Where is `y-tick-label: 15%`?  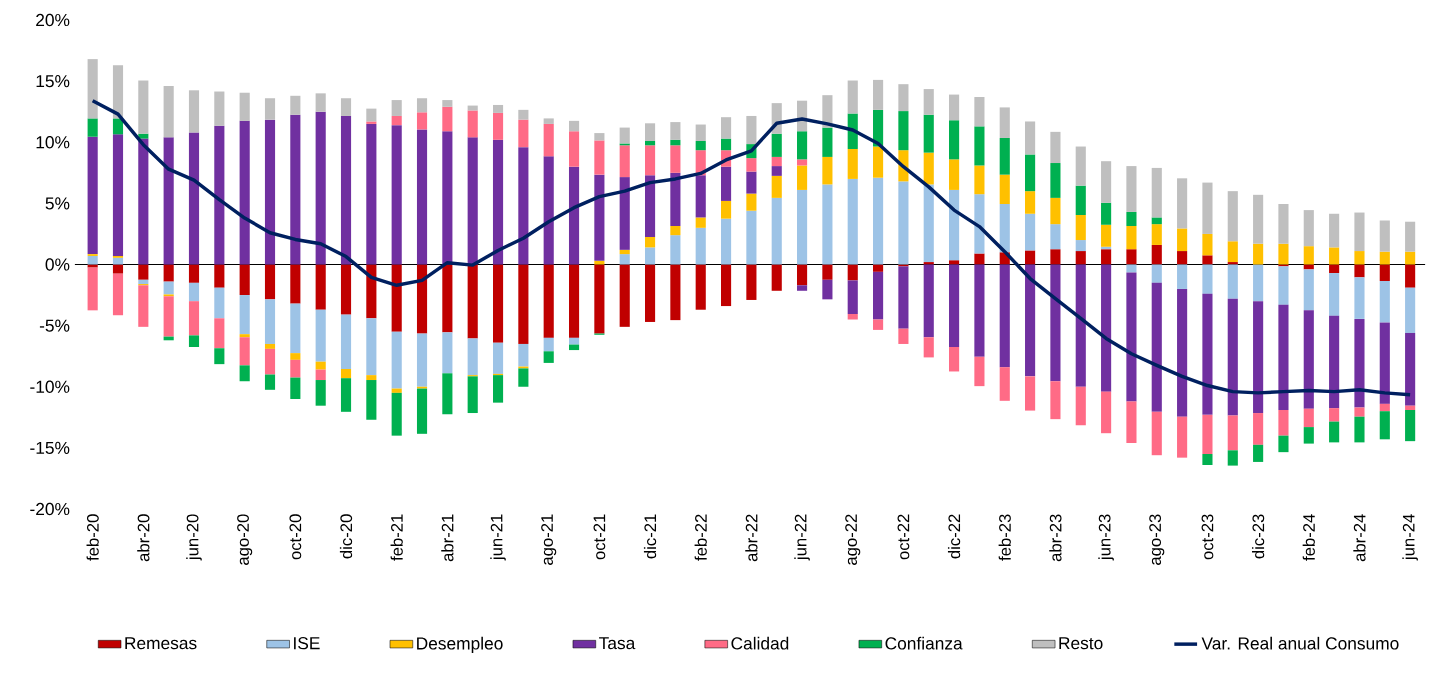 y-tick-label: 15% is located at coordinates (53, 81).